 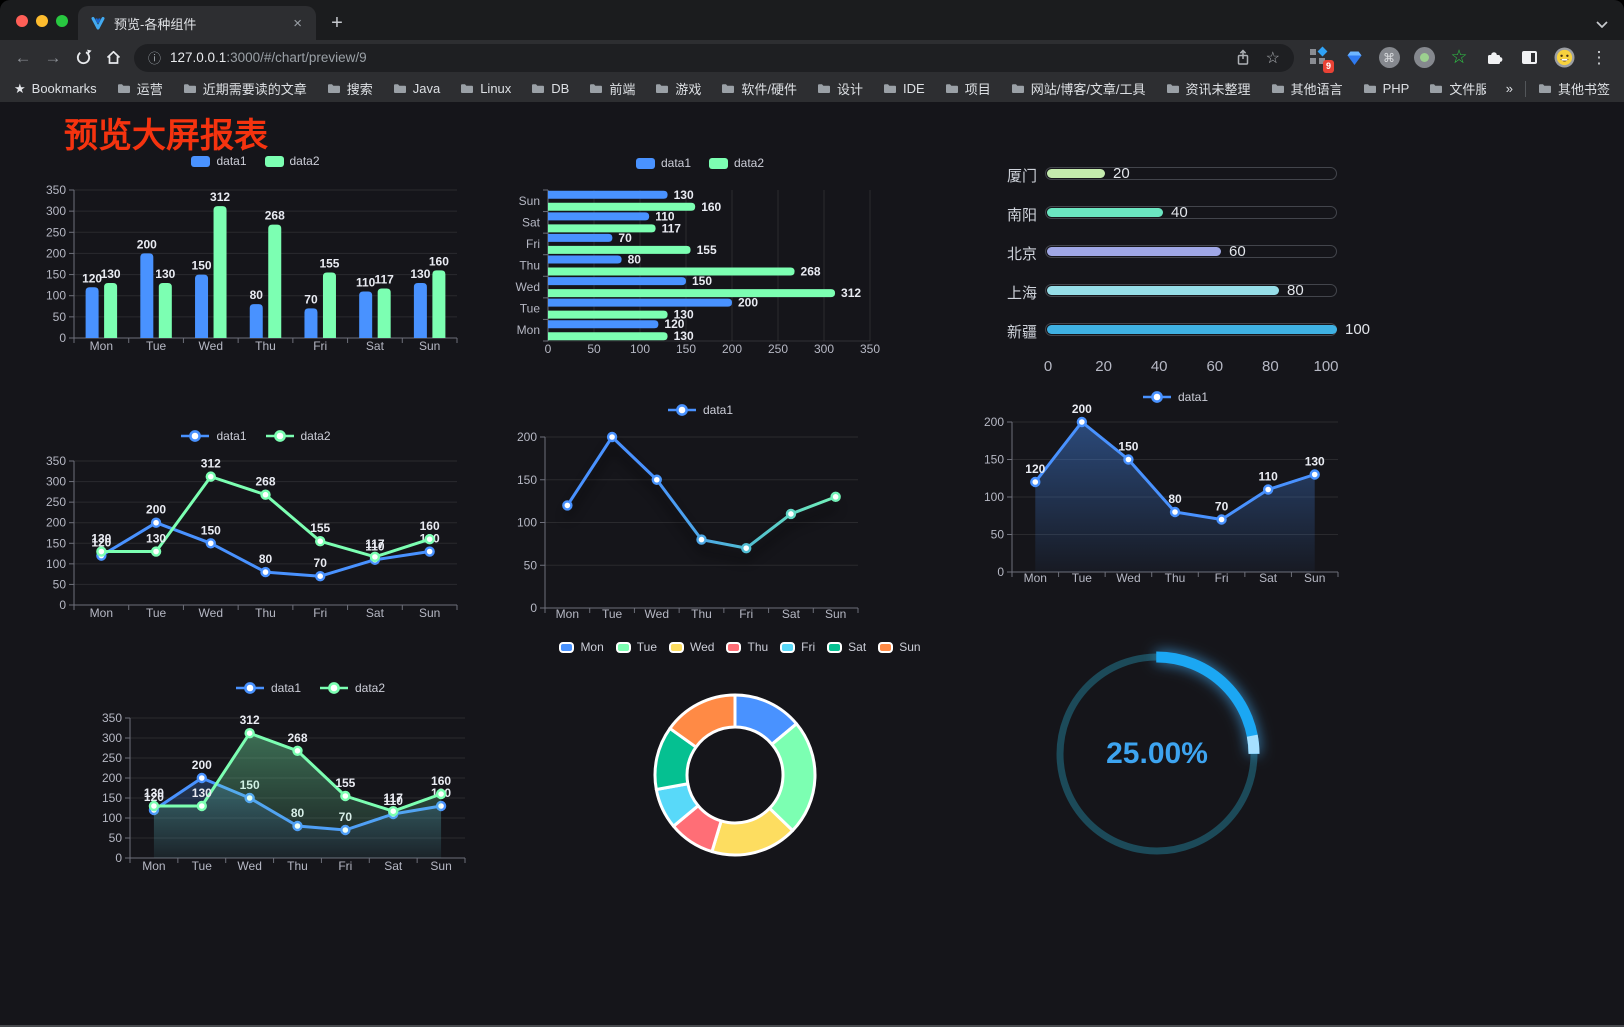 What do you see at coordinates (797, 647) in the screenshot?
I see `legend-item: Fri` at bounding box center [797, 647].